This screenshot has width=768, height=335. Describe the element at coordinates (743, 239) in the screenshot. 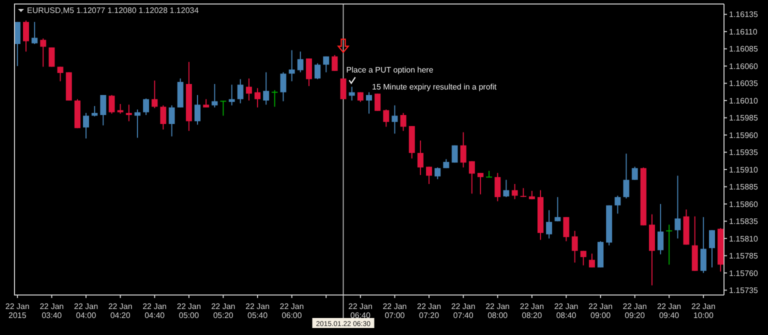

I see `y-tick-label: 1.15810` at that location.